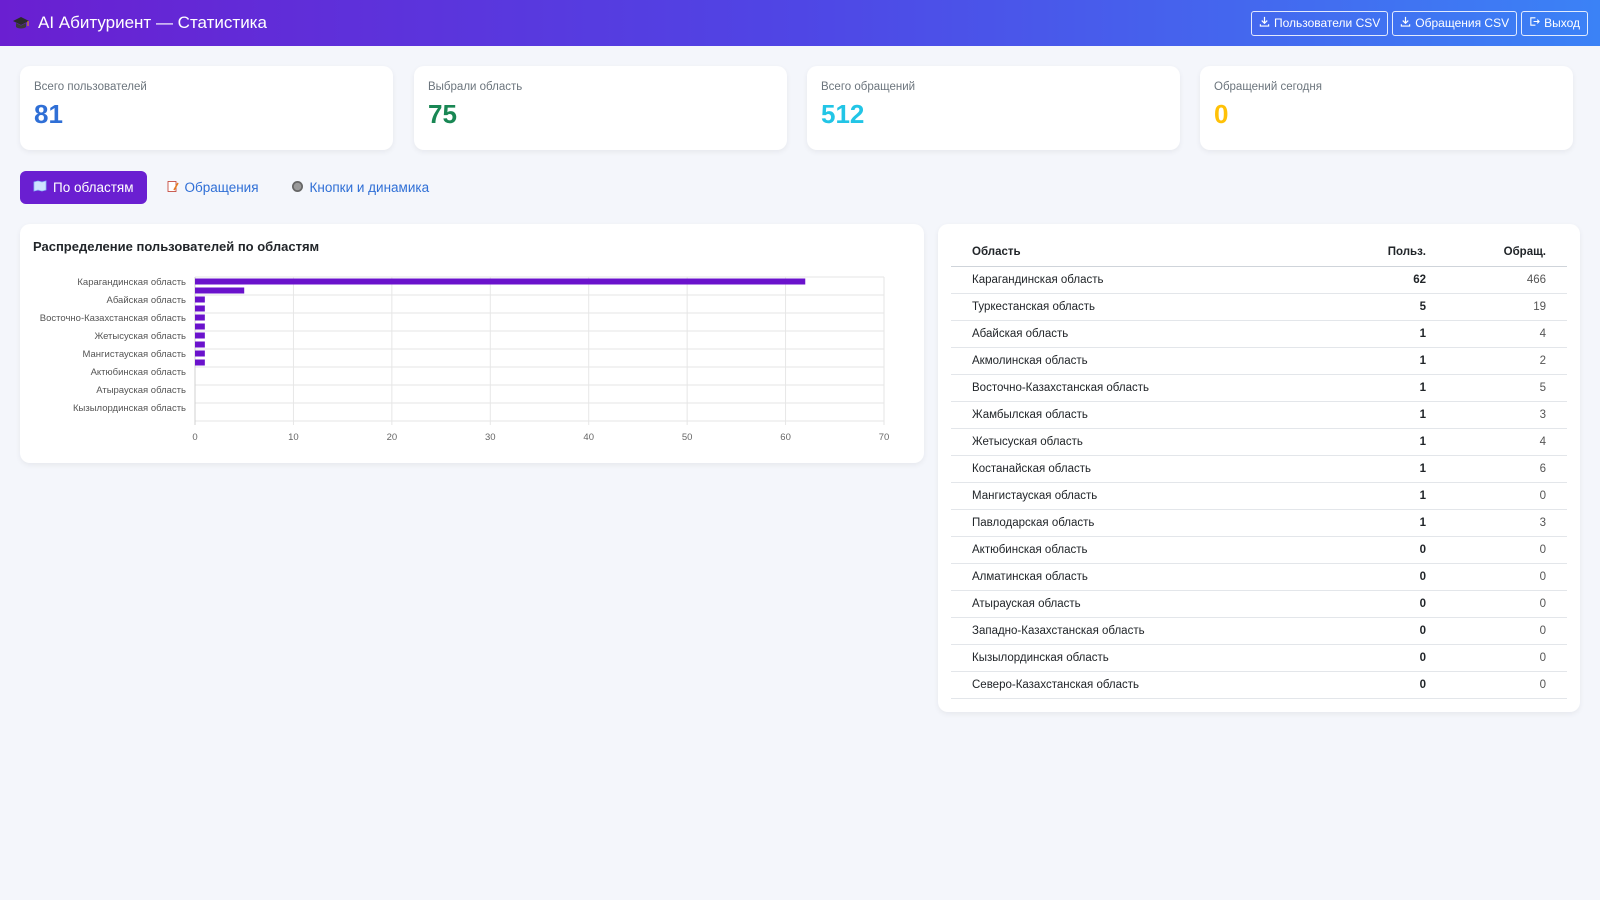 The height and width of the screenshot is (900, 1600). Describe the element at coordinates (212, 187) in the screenshot. I see `tab-appeals: Обращения` at that location.